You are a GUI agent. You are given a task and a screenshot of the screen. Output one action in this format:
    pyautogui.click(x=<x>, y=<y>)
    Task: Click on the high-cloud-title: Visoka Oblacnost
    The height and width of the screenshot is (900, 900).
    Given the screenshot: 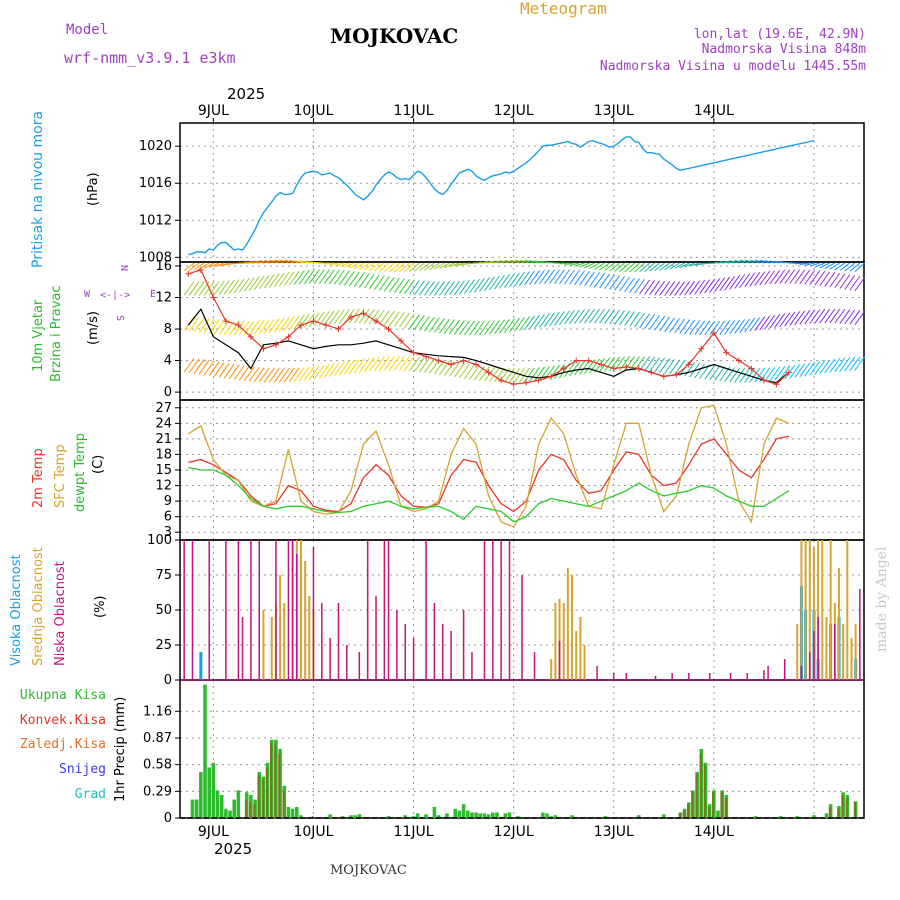 What is the action you would take?
    pyautogui.click(x=16, y=610)
    